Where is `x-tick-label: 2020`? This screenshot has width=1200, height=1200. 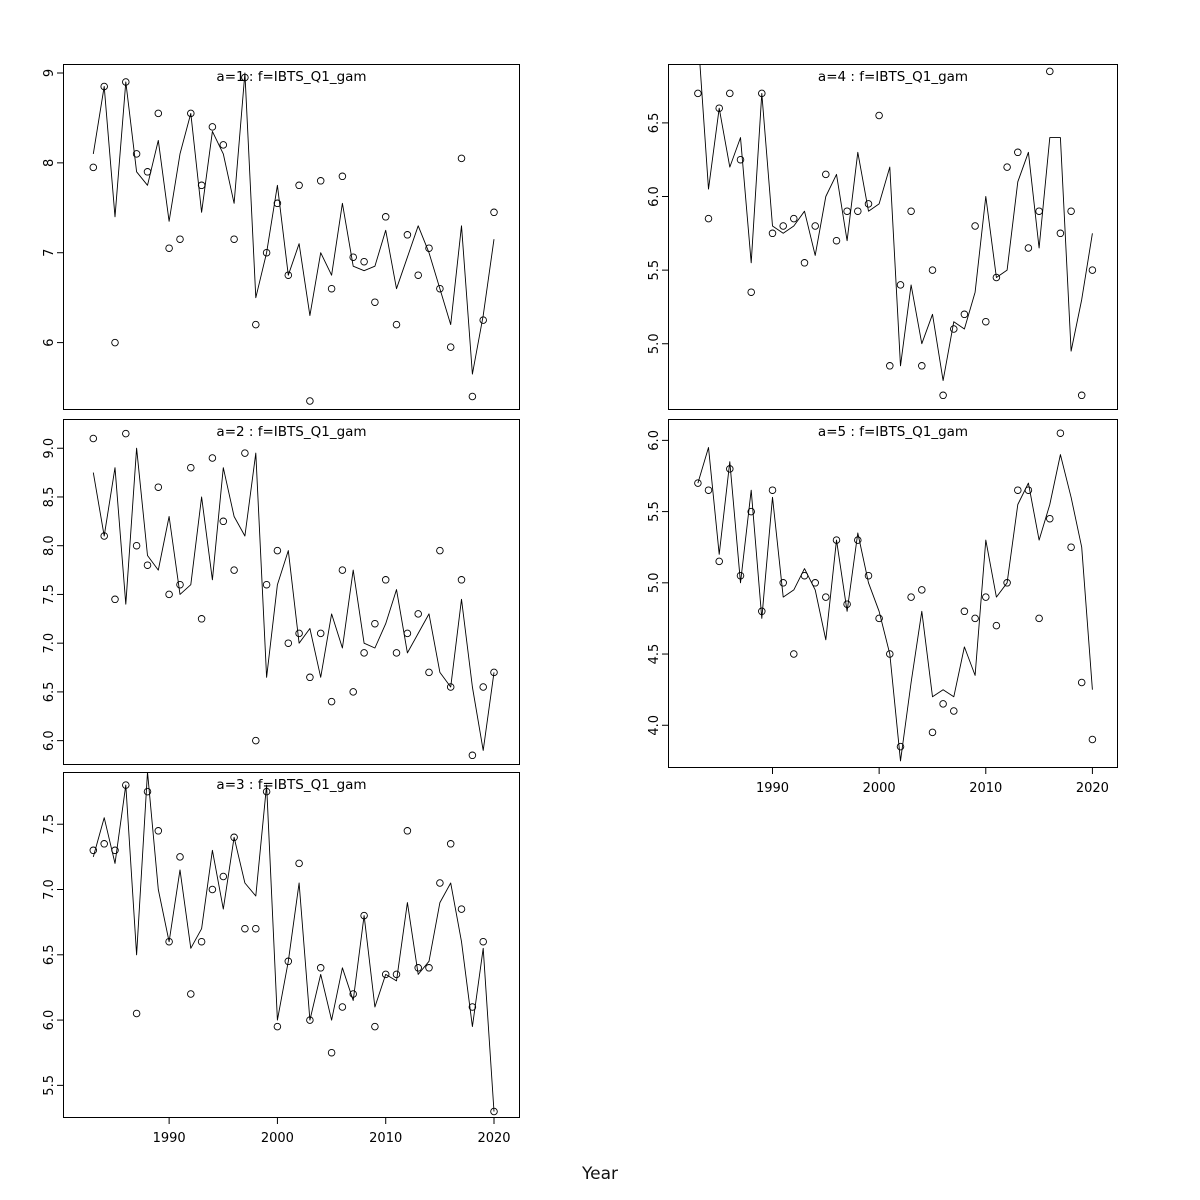 x-tick-label: 2020 is located at coordinates (493, 1138).